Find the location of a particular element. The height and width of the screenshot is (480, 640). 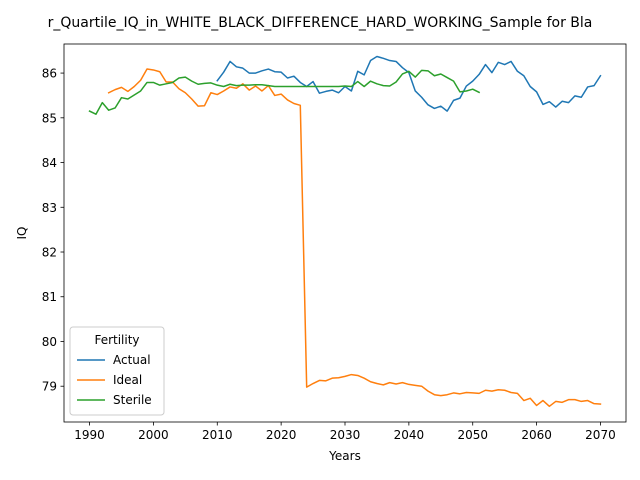

y-tick-label: 86 is located at coordinates (49, 74).